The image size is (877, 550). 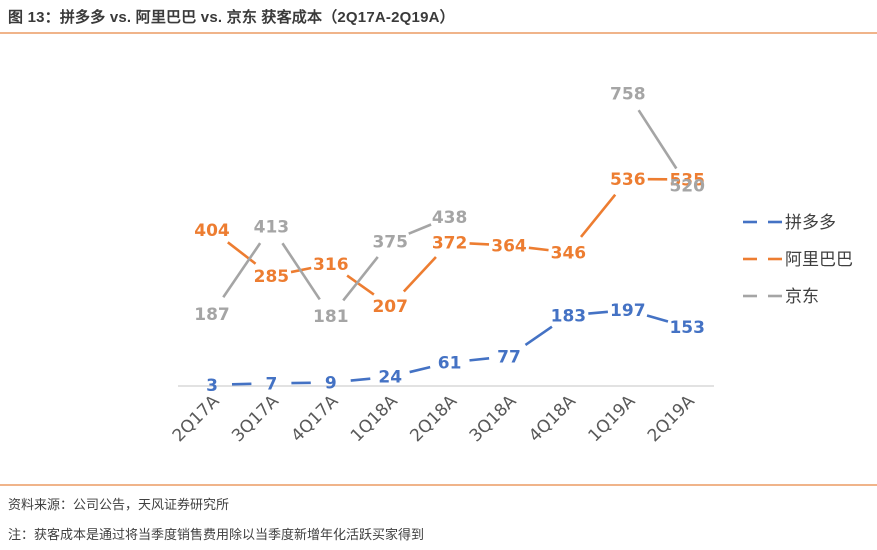 I want to click on x-tick-label: 2Q17A, so click(x=196, y=418).